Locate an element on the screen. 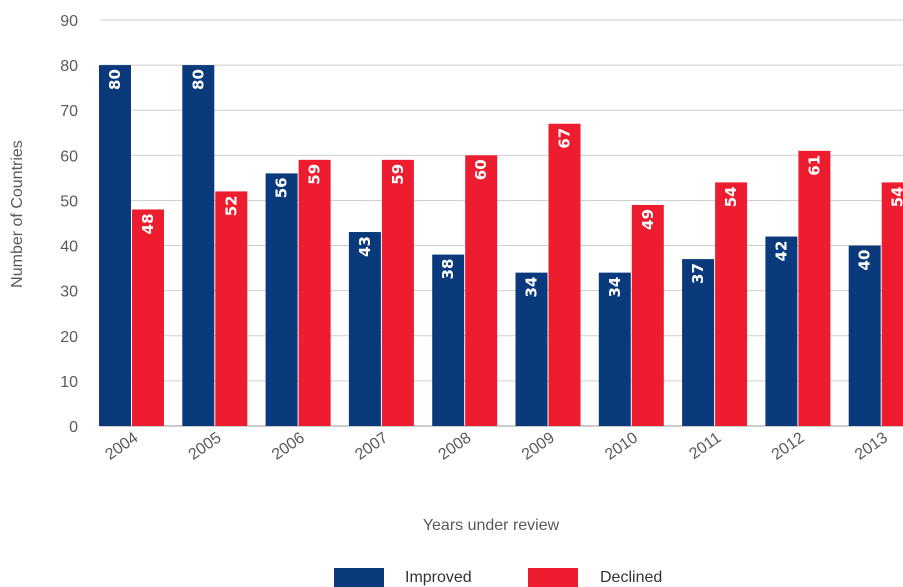  y-tick-label: 10 is located at coordinates (69, 382).